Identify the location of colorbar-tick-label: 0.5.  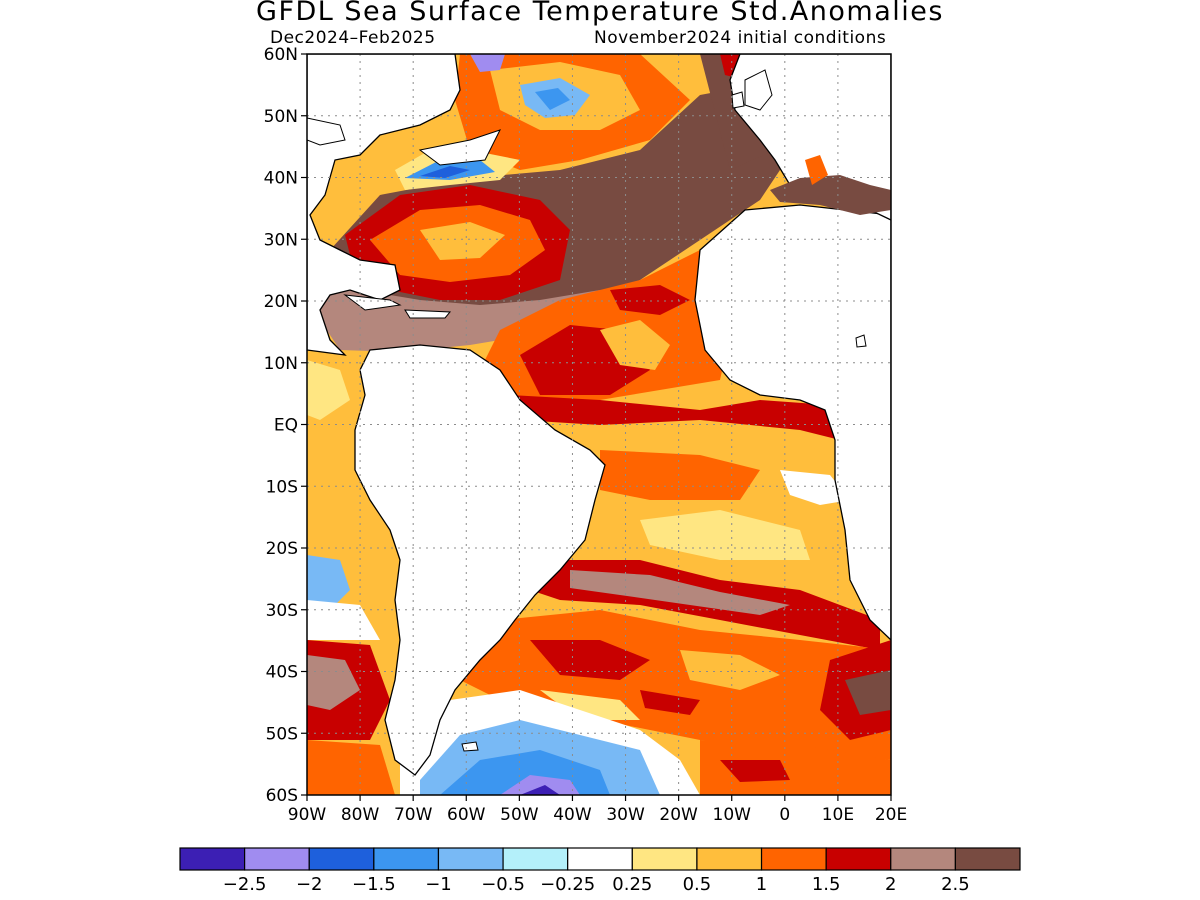
(697, 884).